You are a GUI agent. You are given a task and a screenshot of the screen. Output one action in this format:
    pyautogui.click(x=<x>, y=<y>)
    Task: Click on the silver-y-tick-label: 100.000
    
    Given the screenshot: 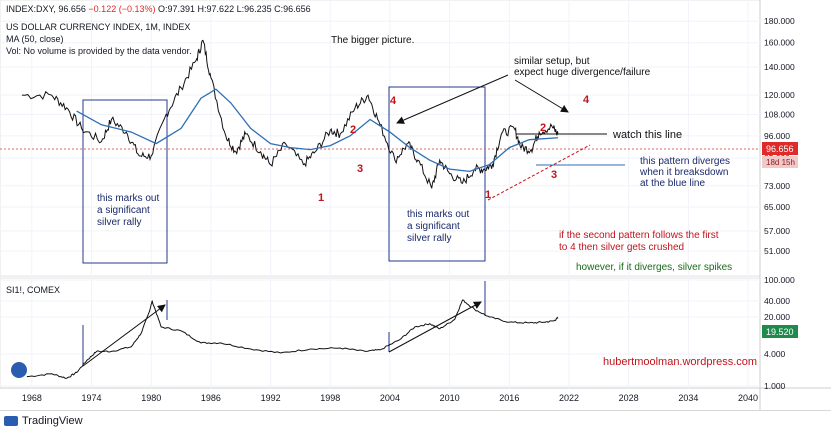 What is the action you would take?
    pyautogui.click(x=779, y=280)
    